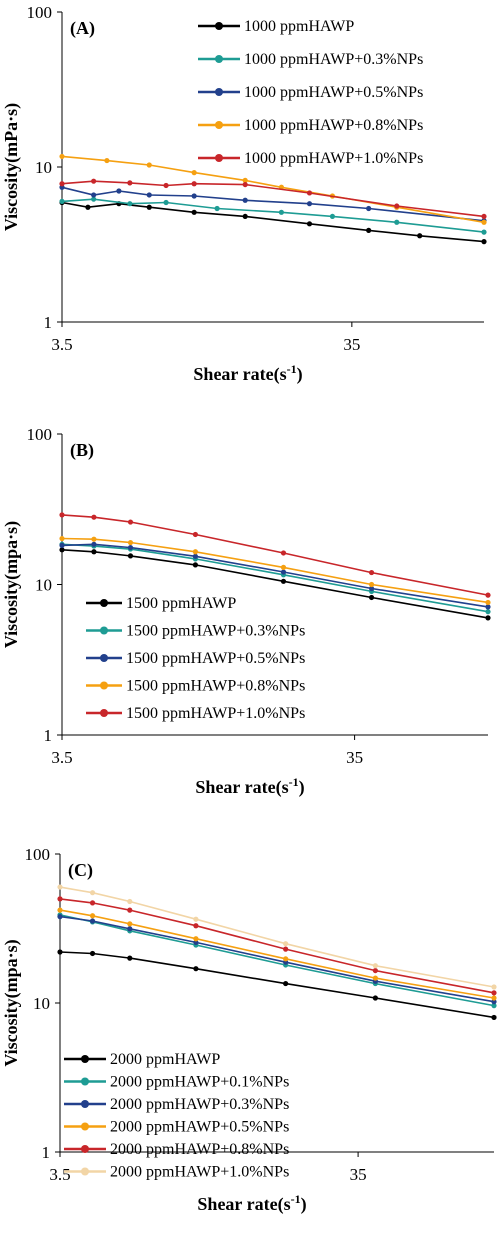 The height and width of the screenshot is (1238, 498). I want to click on legend-label-b-0: 1500 ppmHAWP, so click(181, 603).